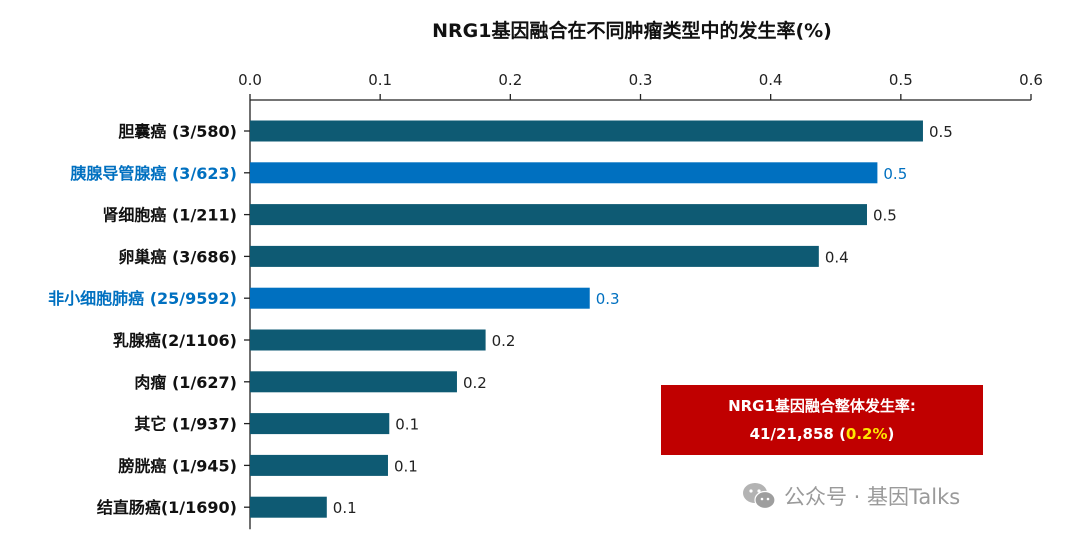 The height and width of the screenshot is (538, 1080). What do you see at coordinates (632, 30) in the screenshot?
I see `chart-title: NRG1基因融合在不同肿瘤类型中的发生率(%)` at bounding box center [632, 30].